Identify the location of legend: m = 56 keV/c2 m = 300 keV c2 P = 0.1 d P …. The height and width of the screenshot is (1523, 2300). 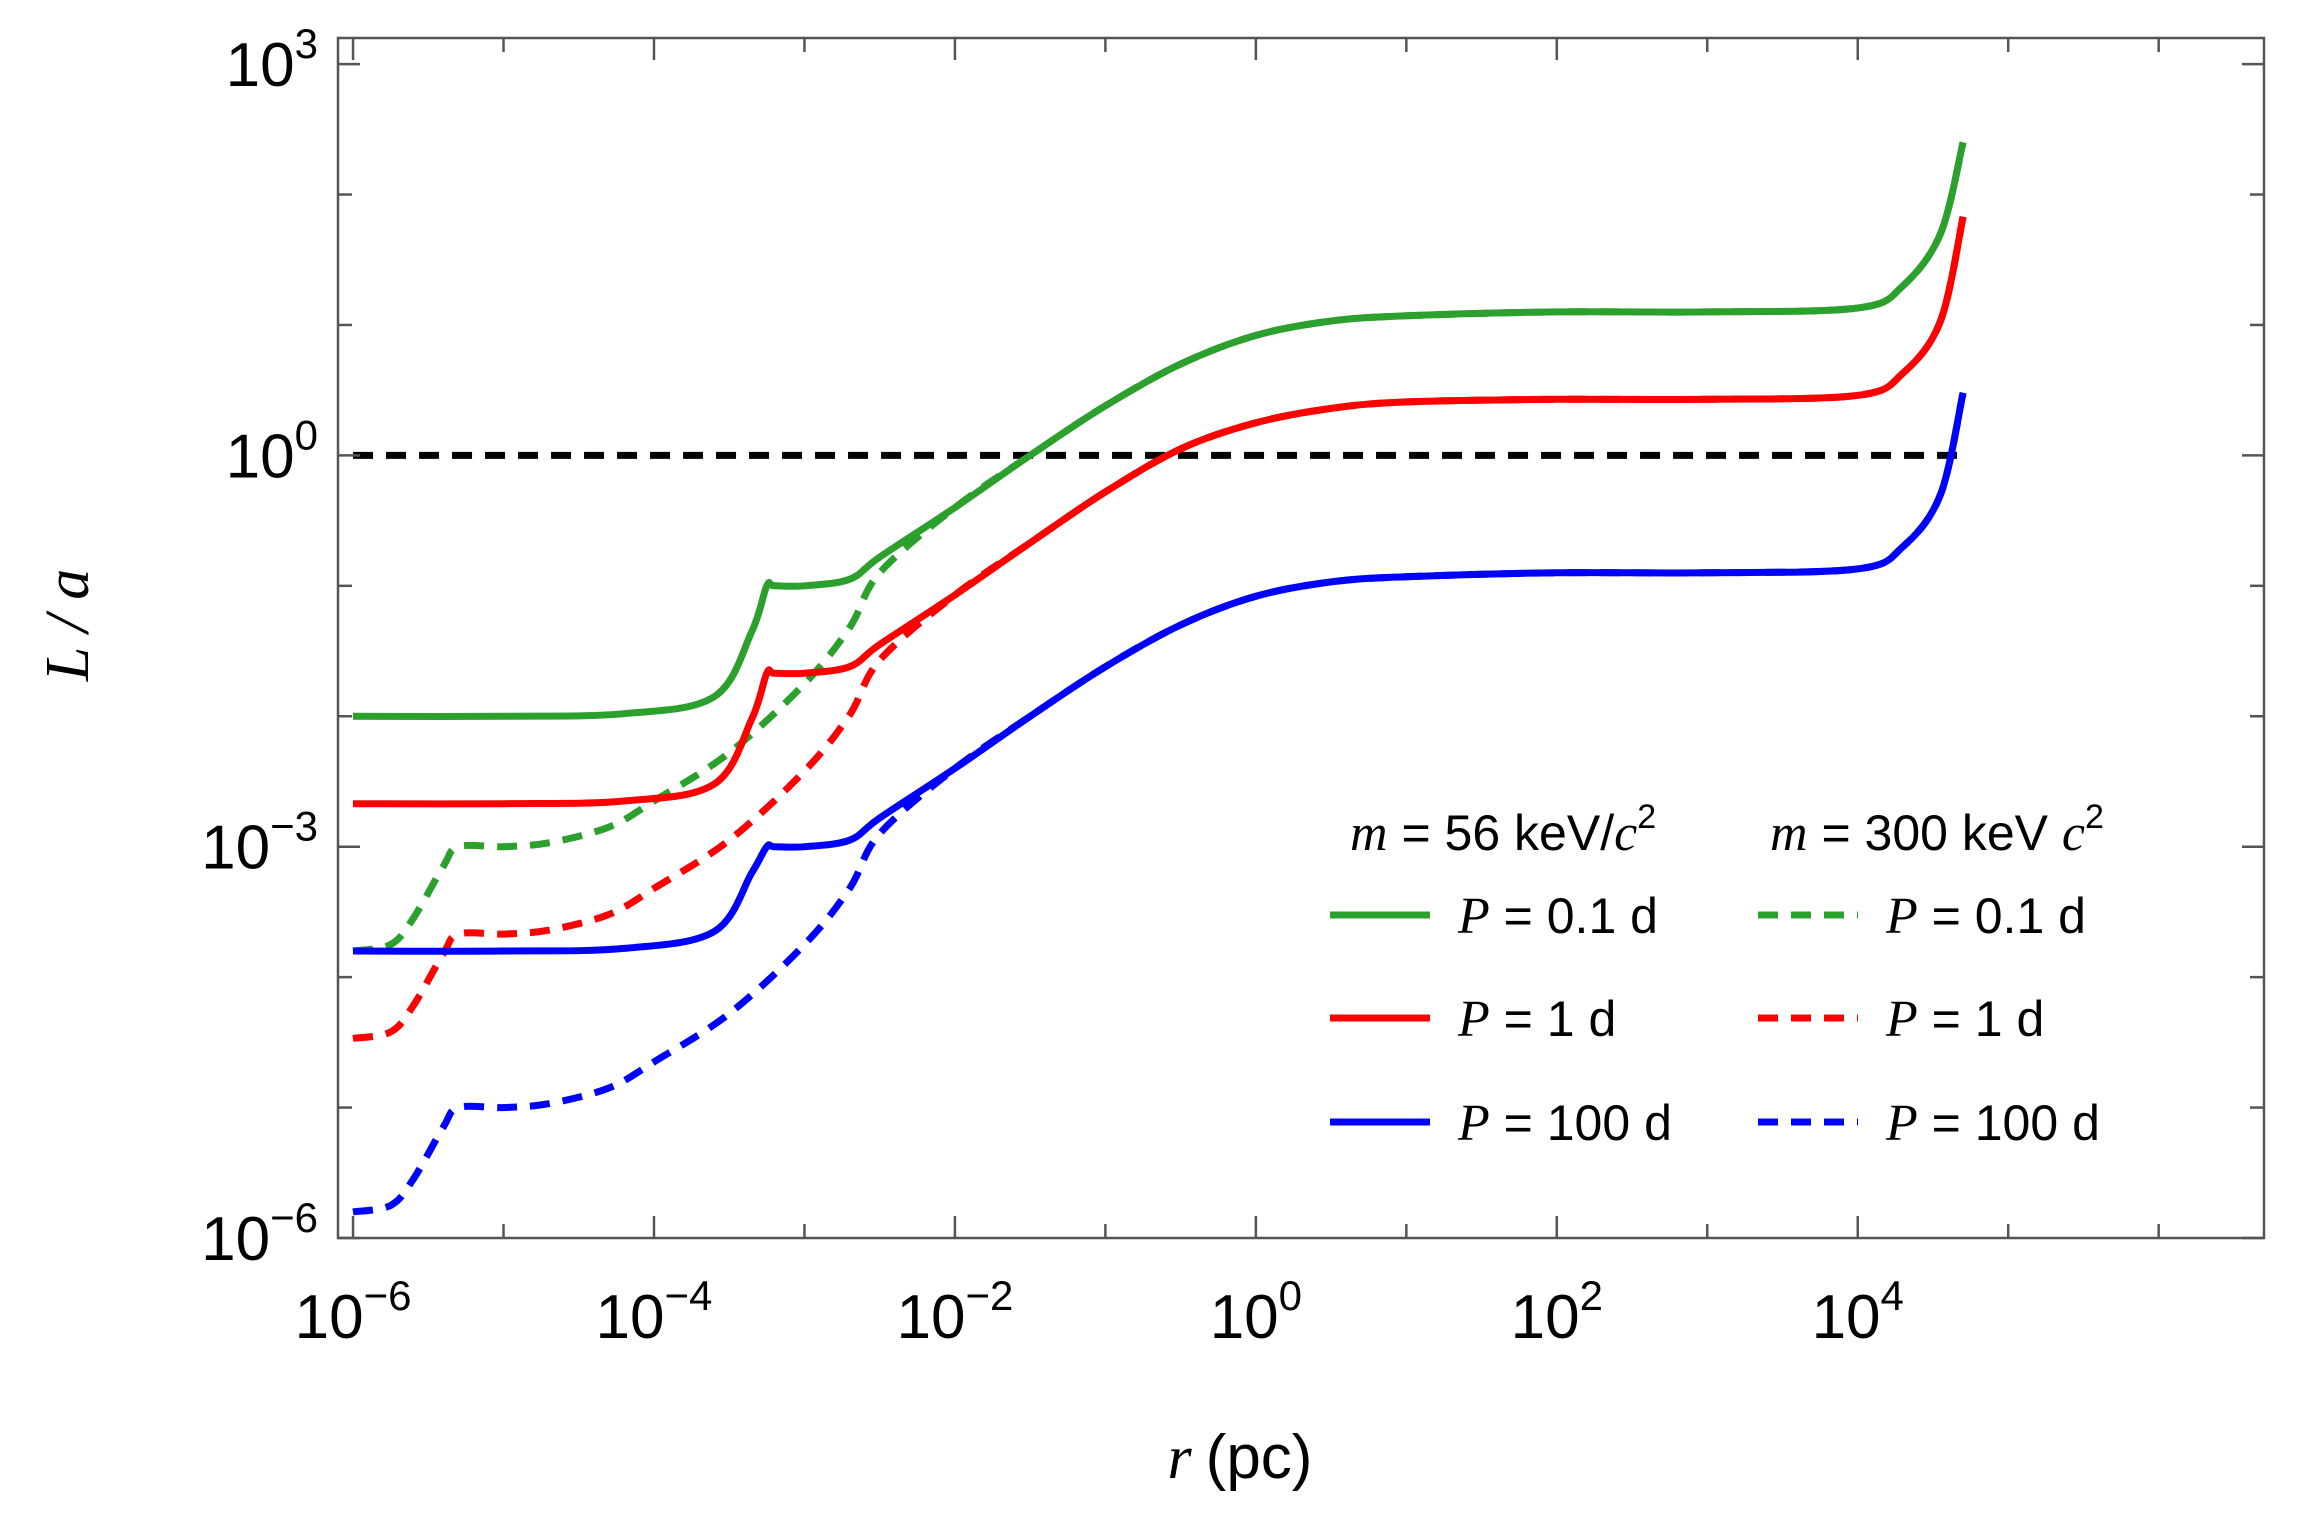
(1717, 975).